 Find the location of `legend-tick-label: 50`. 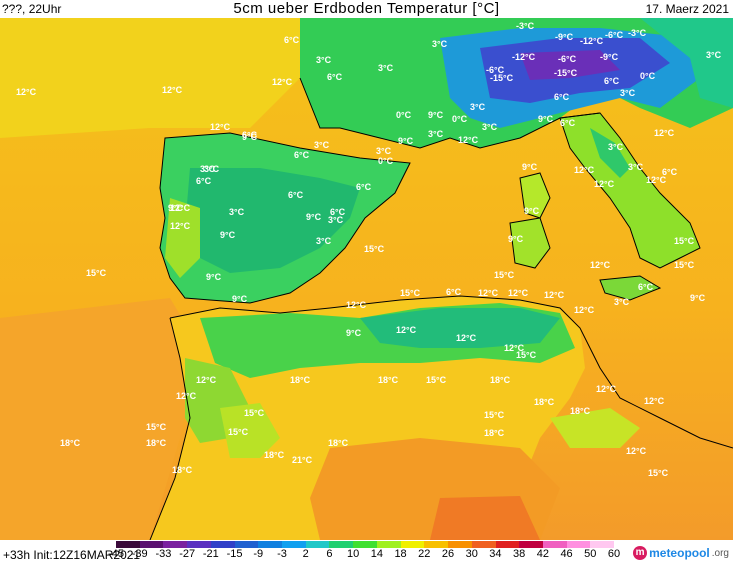

legend-tick-label: 50 is located at coordinates (590, 554).